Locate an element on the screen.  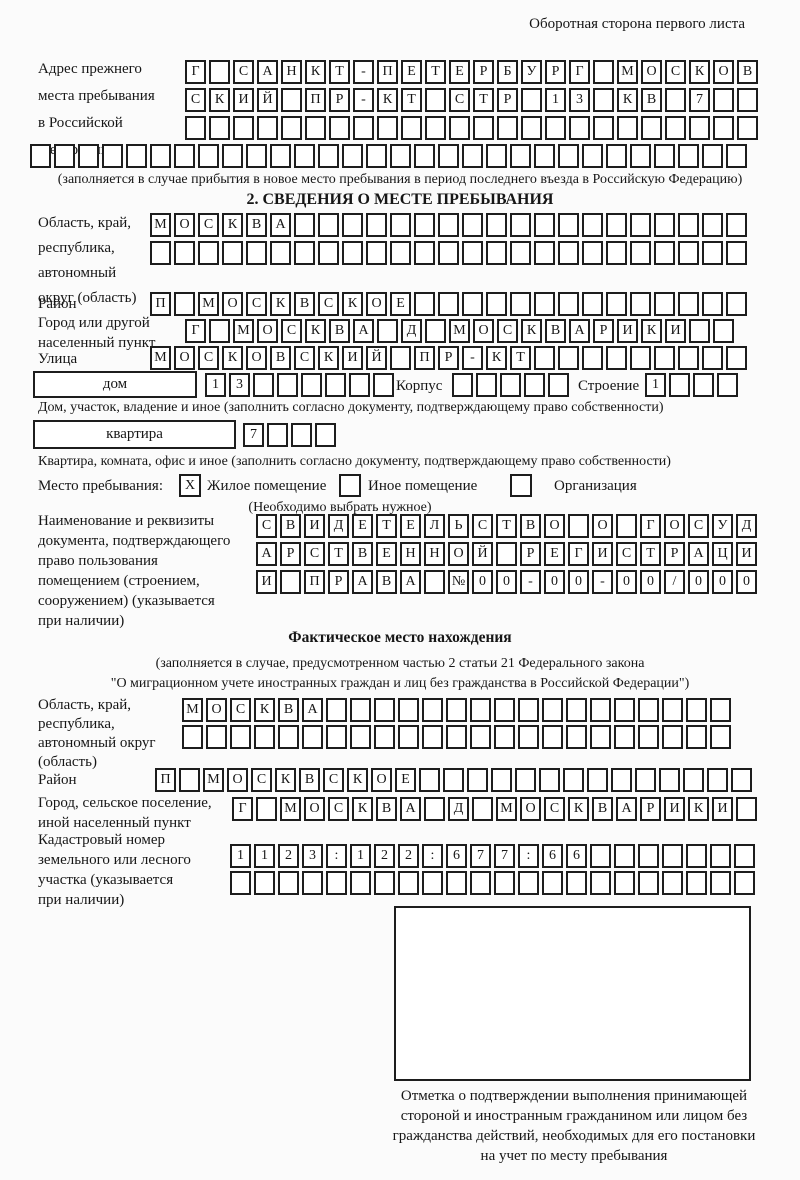
char-cell: Р is located at coordinates (339, 100).